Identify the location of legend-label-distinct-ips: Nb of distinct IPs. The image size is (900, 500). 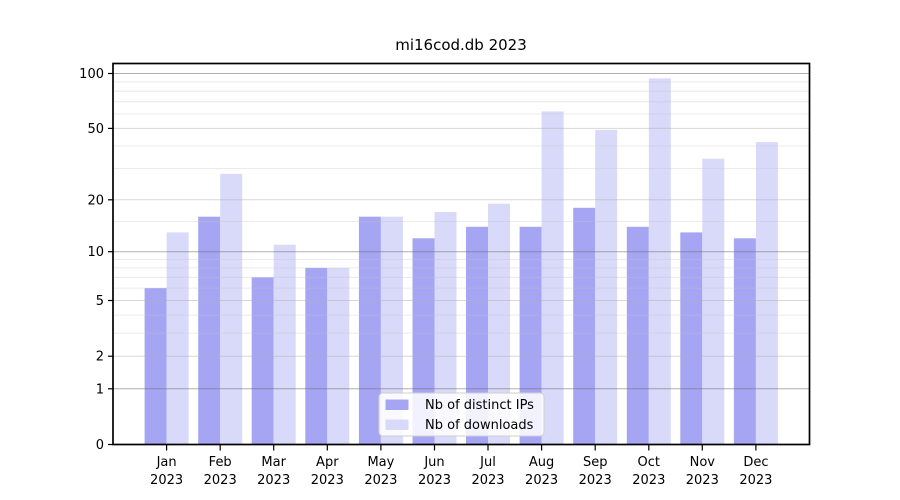
(479, 405).